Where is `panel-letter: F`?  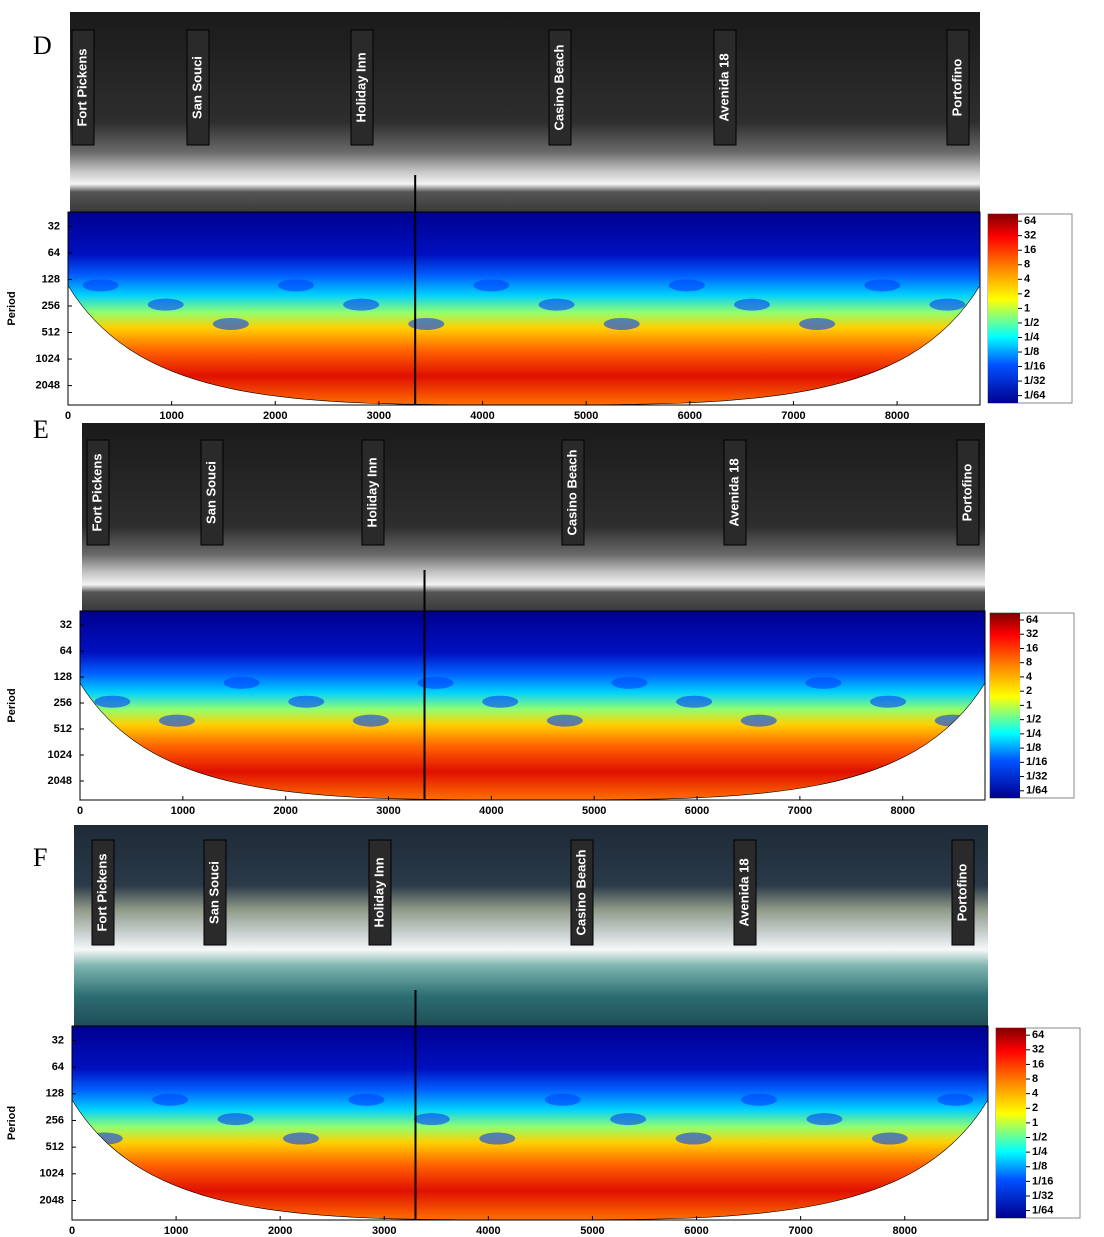
panel-letter: F is located at coordinates (40, 857).